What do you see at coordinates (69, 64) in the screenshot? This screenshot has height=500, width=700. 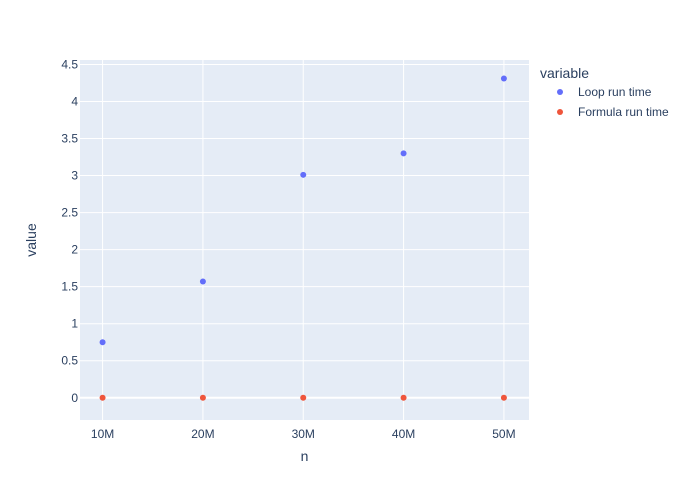 I see `y-tick-label: 4.5` at bounding box center [69, 64].